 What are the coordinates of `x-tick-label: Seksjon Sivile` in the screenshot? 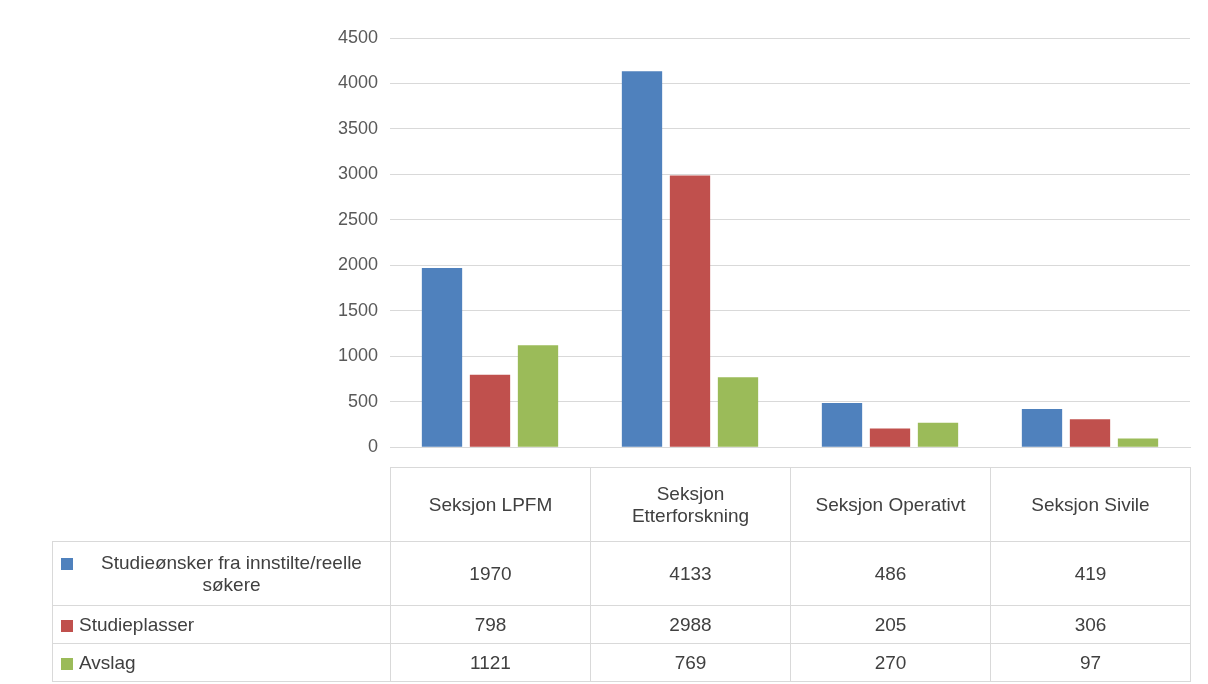 It's located at (1090, 504).